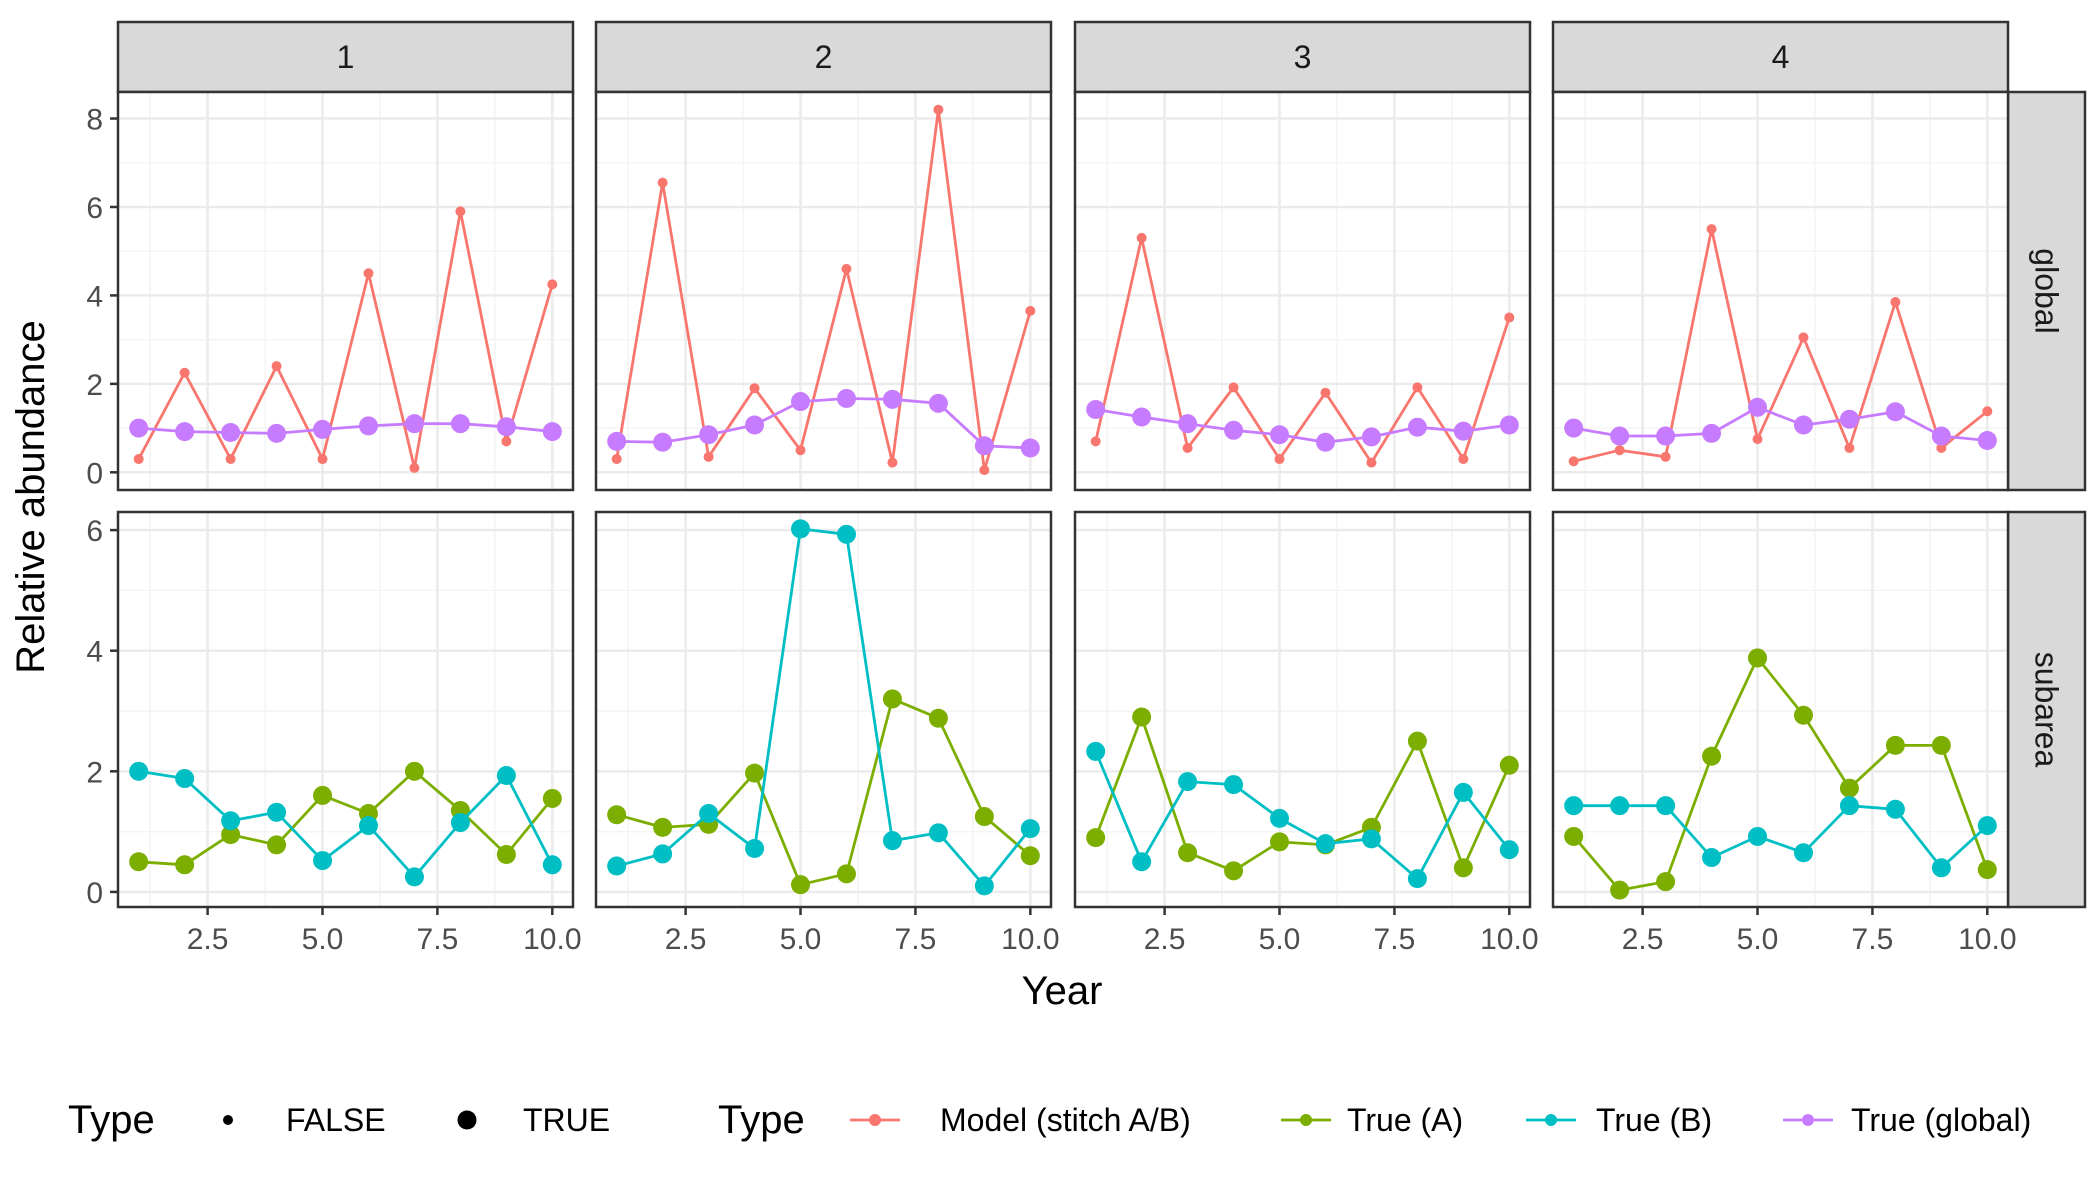 The image size is (2100, 1200). What do you see at coordinates (438, 939) in the screenshot?
I see `x-tick-label: 7.5` at bounding box center [438, 939].